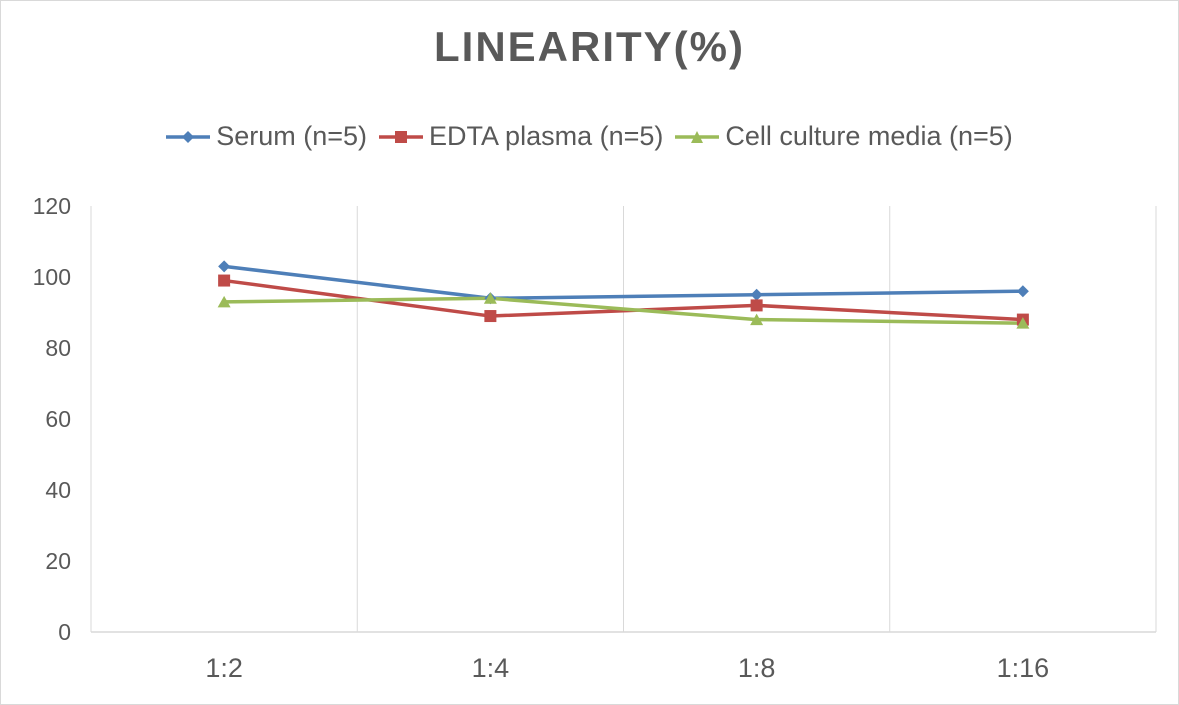 This screenshot has height=705, width=1179. I want to click on legend-label-serum: Serum (n=5), so click(292, 136).